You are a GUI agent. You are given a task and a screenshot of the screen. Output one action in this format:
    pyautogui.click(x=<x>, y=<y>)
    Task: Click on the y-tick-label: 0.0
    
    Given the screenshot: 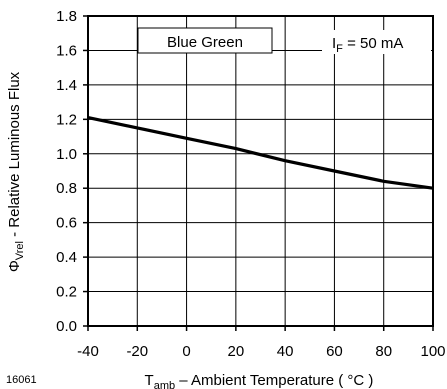 What is the action you would take?
    pyautogui.click(x=66, y=326)
    